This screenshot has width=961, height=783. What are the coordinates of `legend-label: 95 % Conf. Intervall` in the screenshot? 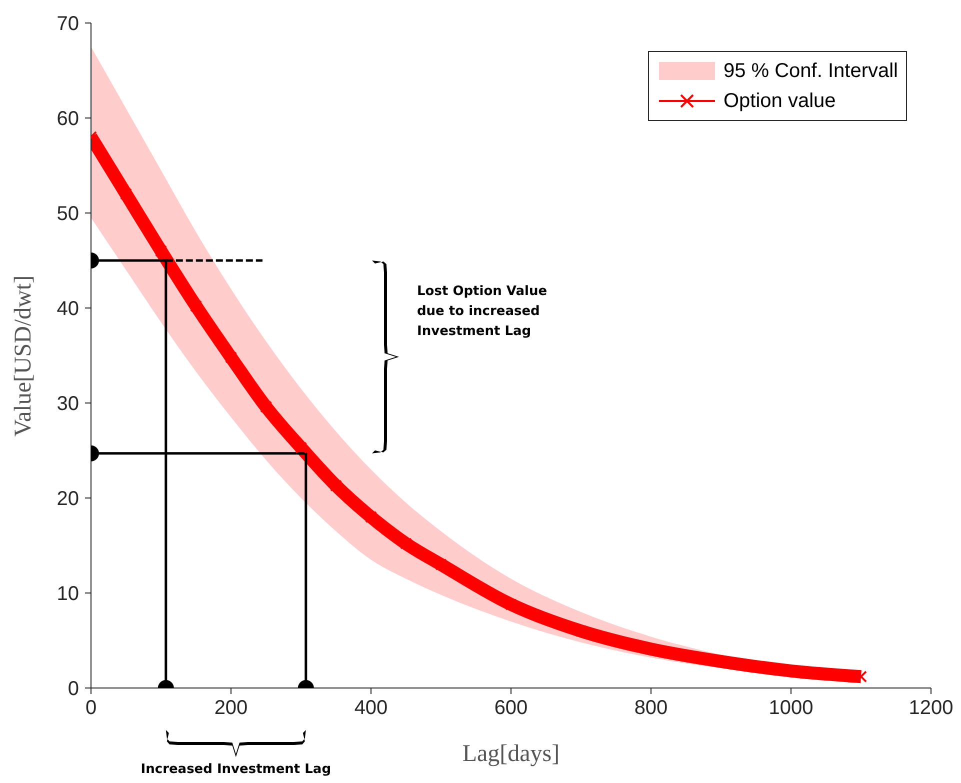 It's located at (810, 71).